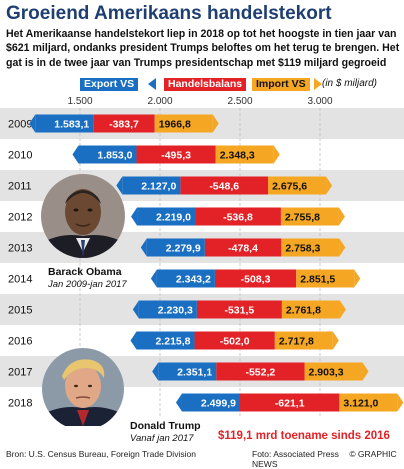 The width and height of the screenshot is (404, 469). Describe the element at coordinates (173, 218) in the screenshot. I see `export-value-label: 2.219,0` at that location.